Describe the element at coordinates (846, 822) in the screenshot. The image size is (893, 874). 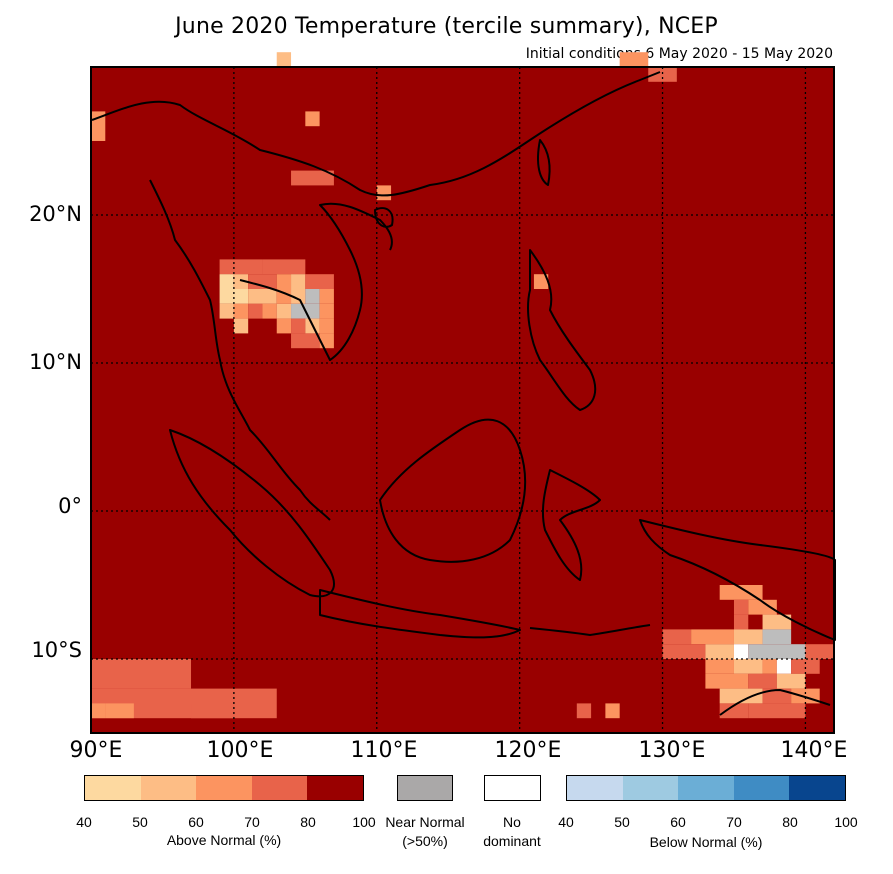
I see `below-normal-tick-100: 100` at that location.